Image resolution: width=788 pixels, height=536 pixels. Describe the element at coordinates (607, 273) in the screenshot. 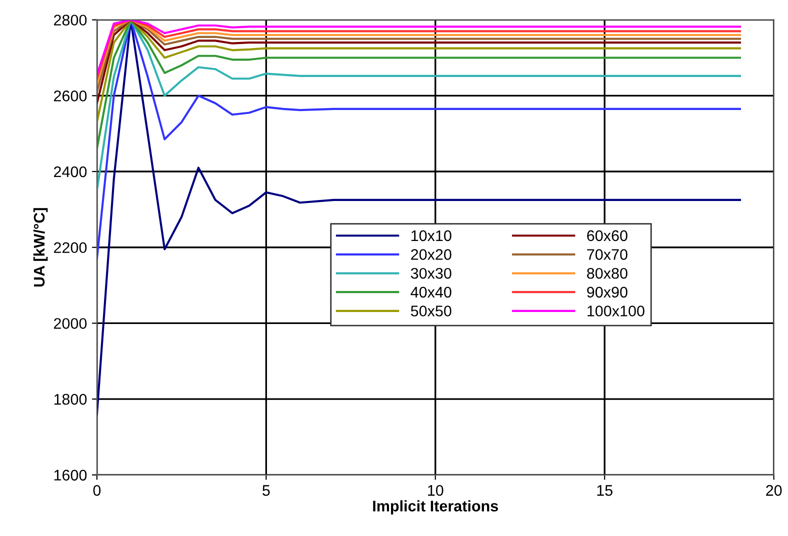

I see `legend-label: 80x80` at that location.